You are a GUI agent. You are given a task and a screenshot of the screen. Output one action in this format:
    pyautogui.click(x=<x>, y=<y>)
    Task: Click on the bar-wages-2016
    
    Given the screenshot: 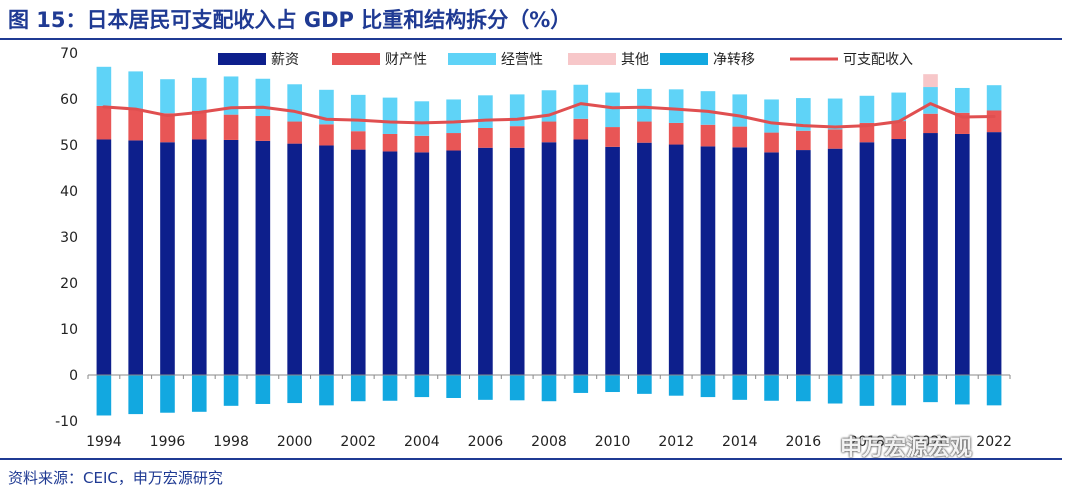 What is the action you would take?
    pyautogui.click(x=803, y=262)
    